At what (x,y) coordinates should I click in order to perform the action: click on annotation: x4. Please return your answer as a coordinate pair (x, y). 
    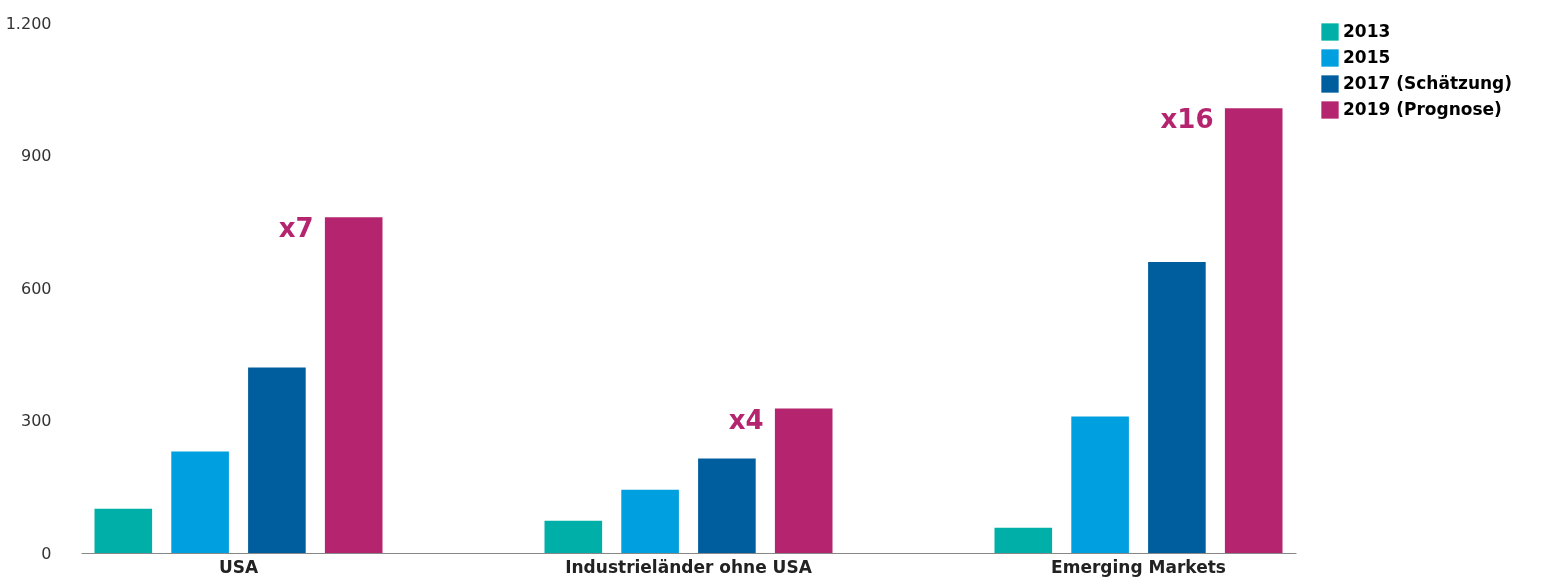
    Looking at the image, I should click on (746, 419).